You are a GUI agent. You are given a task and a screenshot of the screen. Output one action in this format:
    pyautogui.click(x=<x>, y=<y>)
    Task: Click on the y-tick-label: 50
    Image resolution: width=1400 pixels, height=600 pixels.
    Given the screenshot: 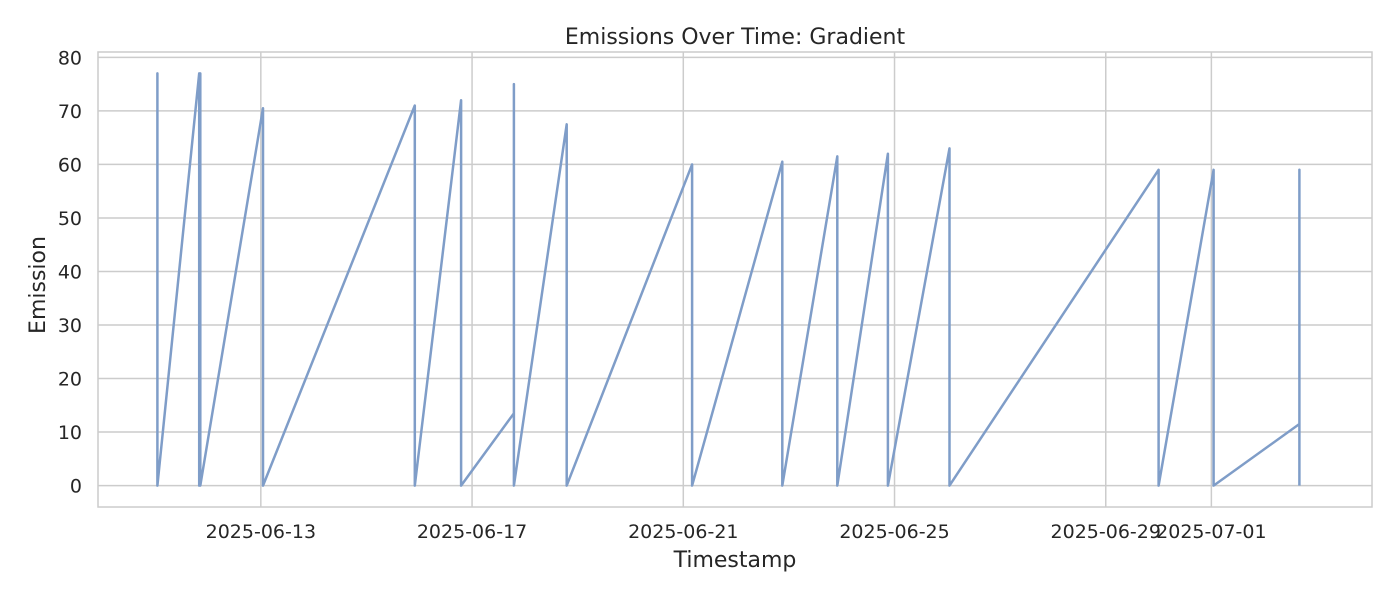 What is the action you would take?
    pyautogui.click(x=70, y=219)
    